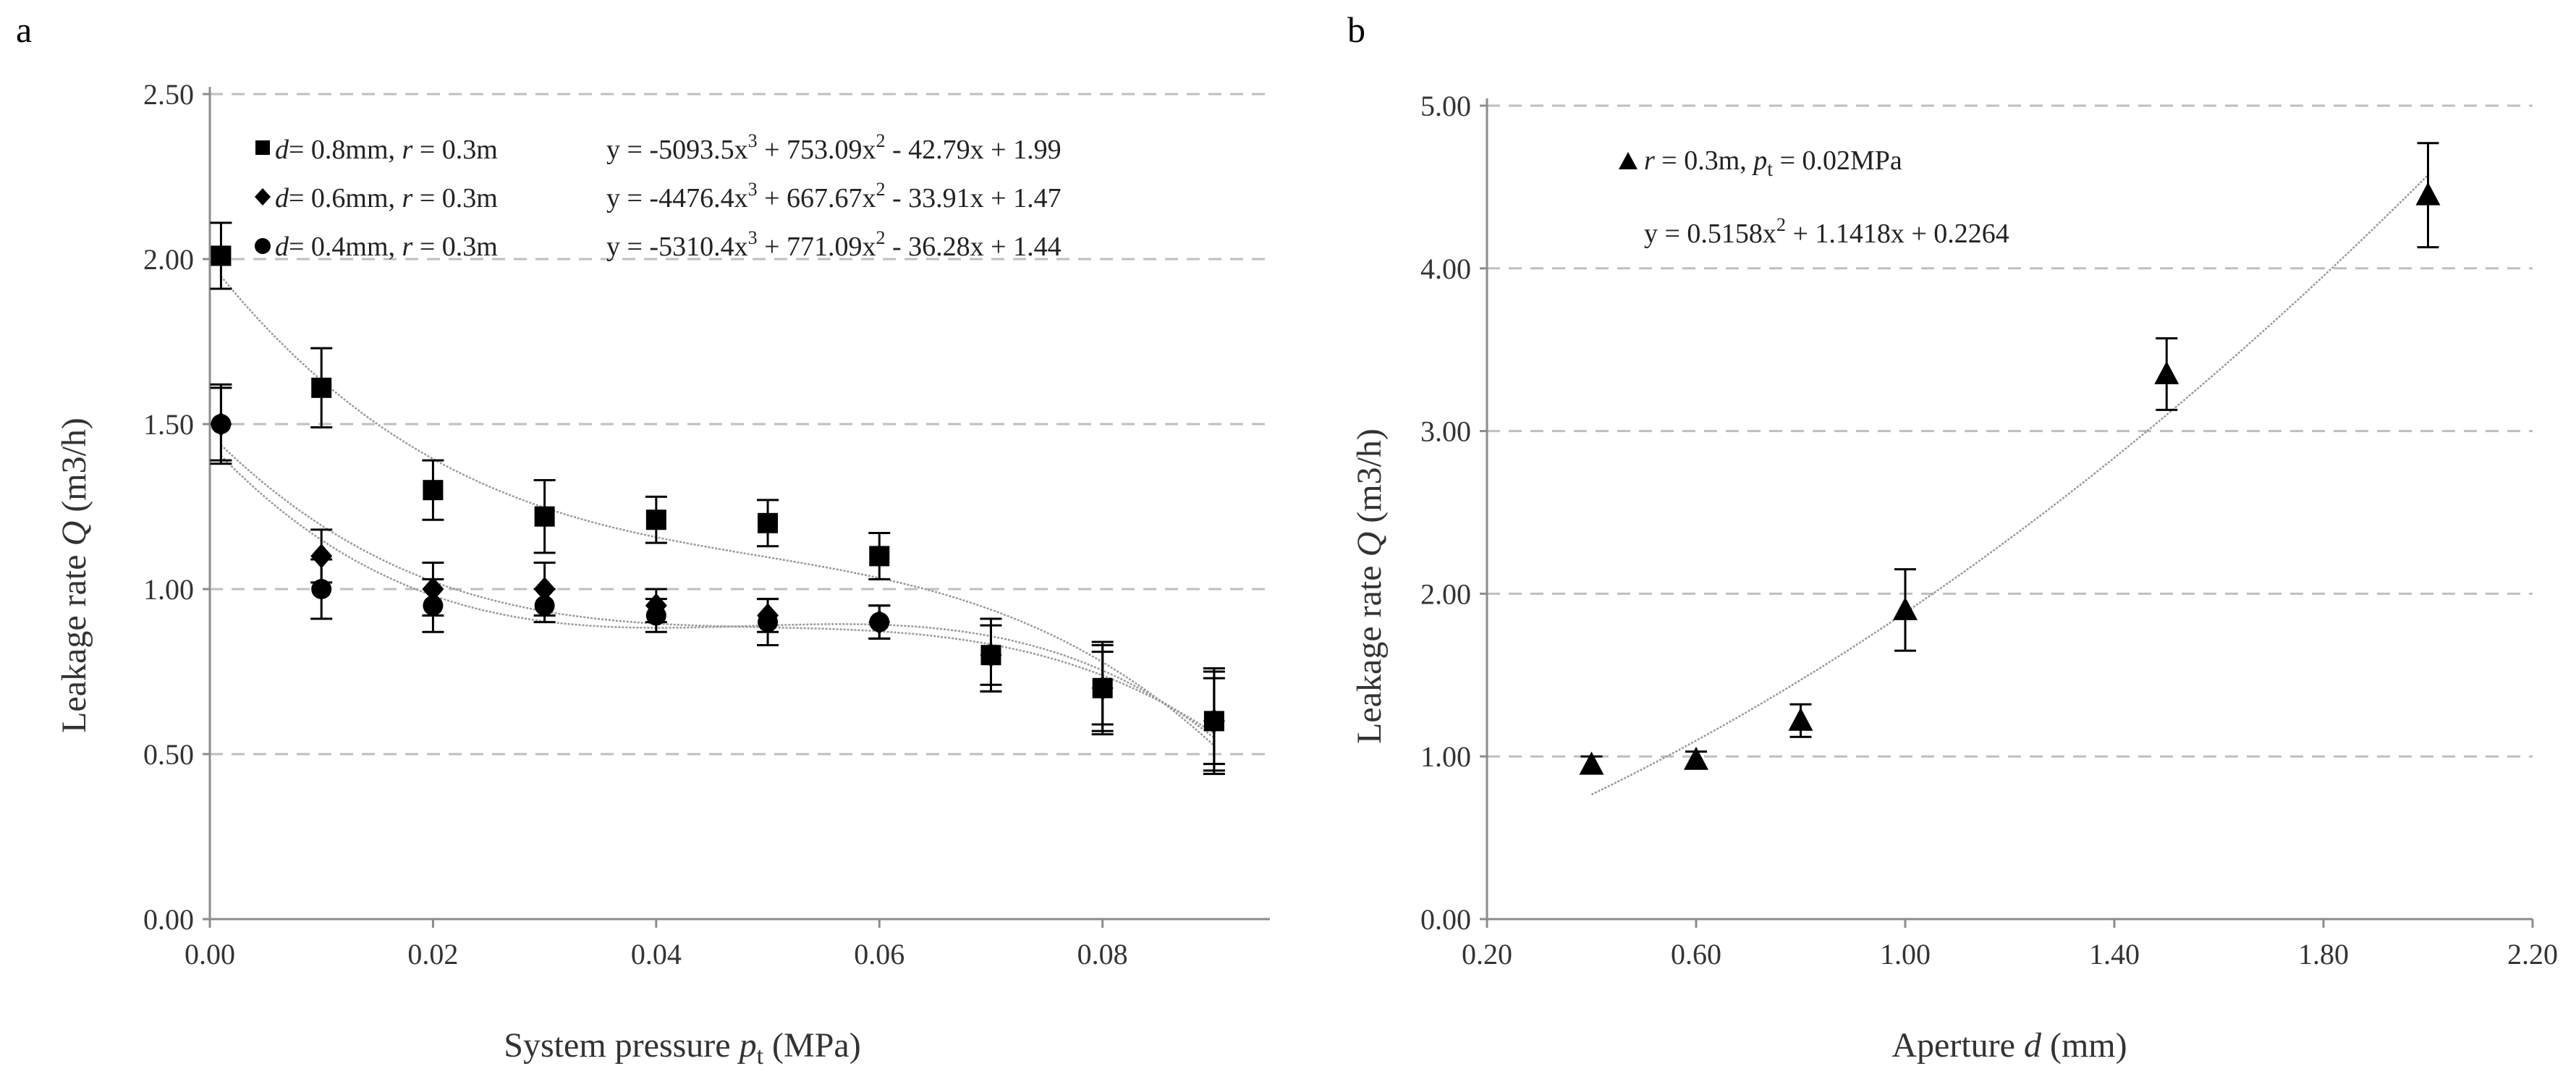  What do you see at coordinates (2009, 1045) in the screenshot?
I see `chart-b-x-axis-title: Aperture d (mm)` at bounding box center [2009, 1045].